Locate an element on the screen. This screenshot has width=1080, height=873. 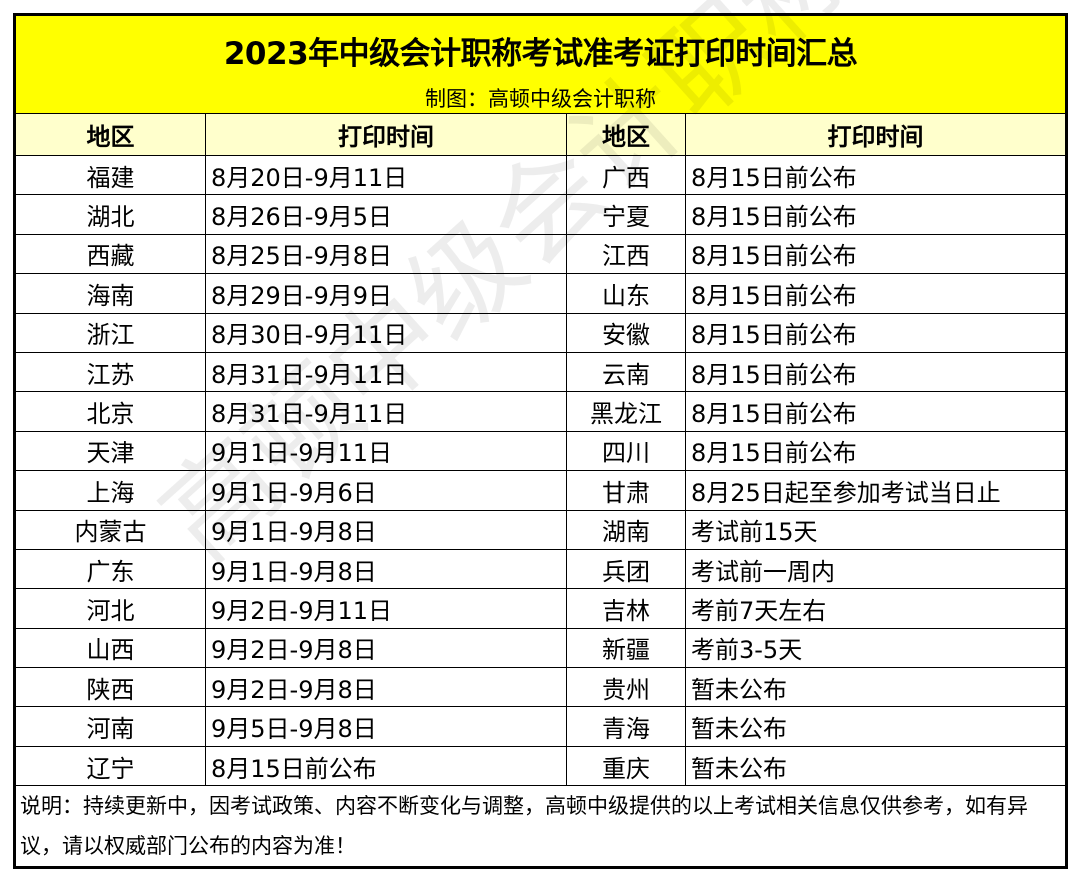
region-cell: 新疆 is located at coordinates (626, 648).